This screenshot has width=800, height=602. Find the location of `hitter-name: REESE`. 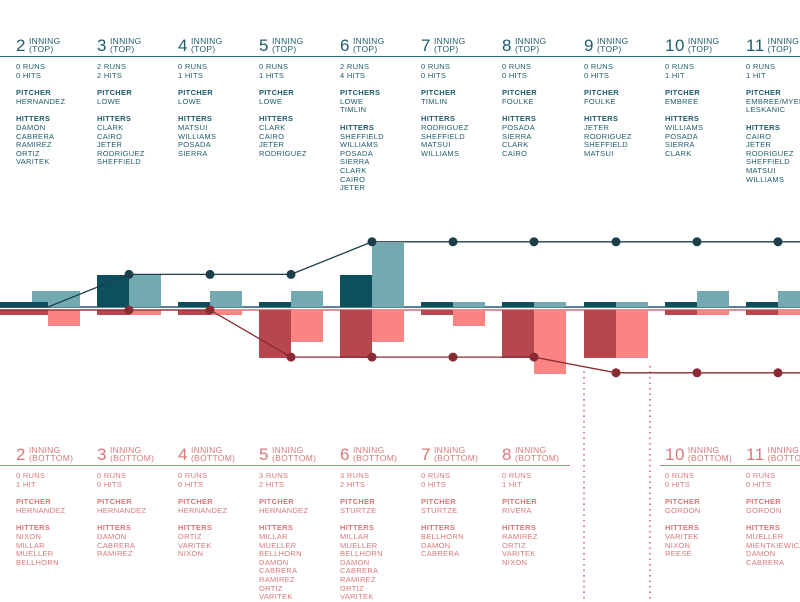

hitter-name: REESE is located at coordinates (678, 554).